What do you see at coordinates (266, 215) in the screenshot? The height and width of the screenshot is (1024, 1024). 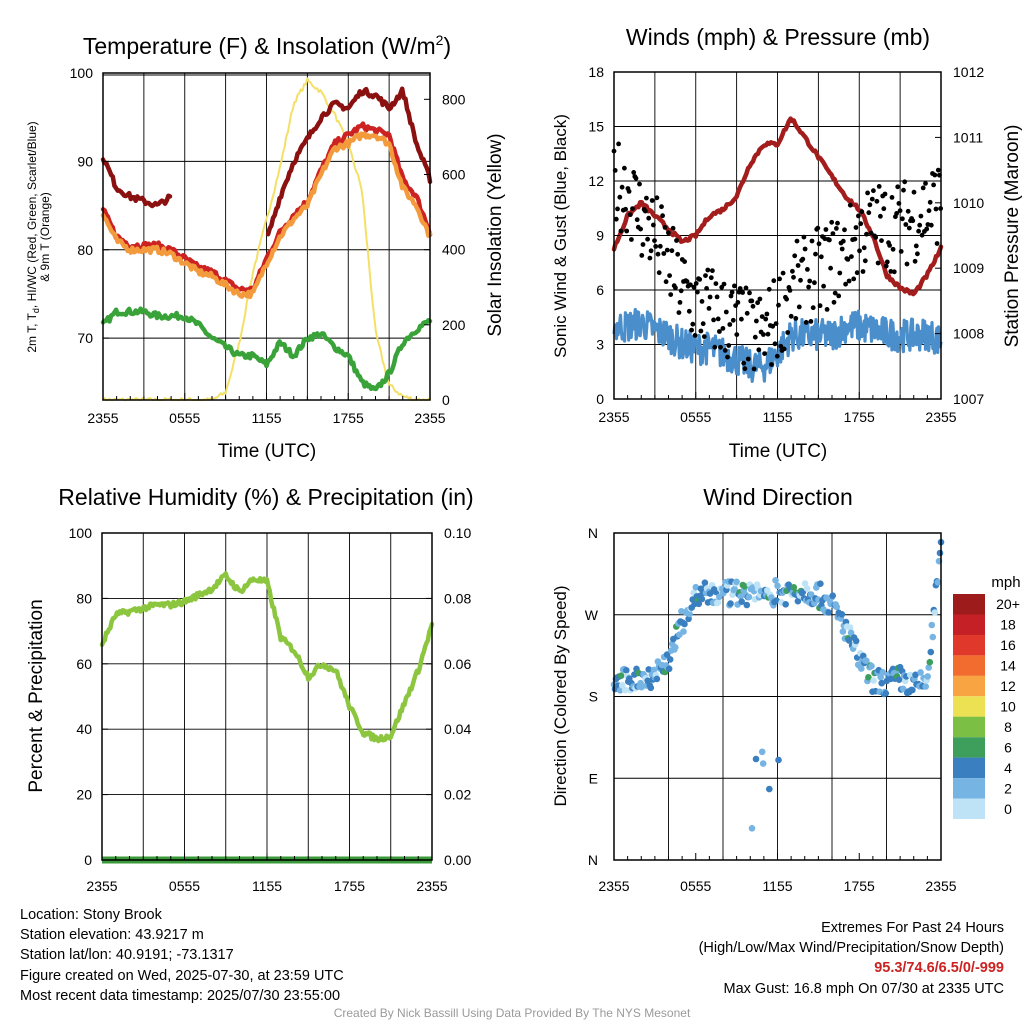 I see `heat-index-9m-line` at bounding box center [266, 215].